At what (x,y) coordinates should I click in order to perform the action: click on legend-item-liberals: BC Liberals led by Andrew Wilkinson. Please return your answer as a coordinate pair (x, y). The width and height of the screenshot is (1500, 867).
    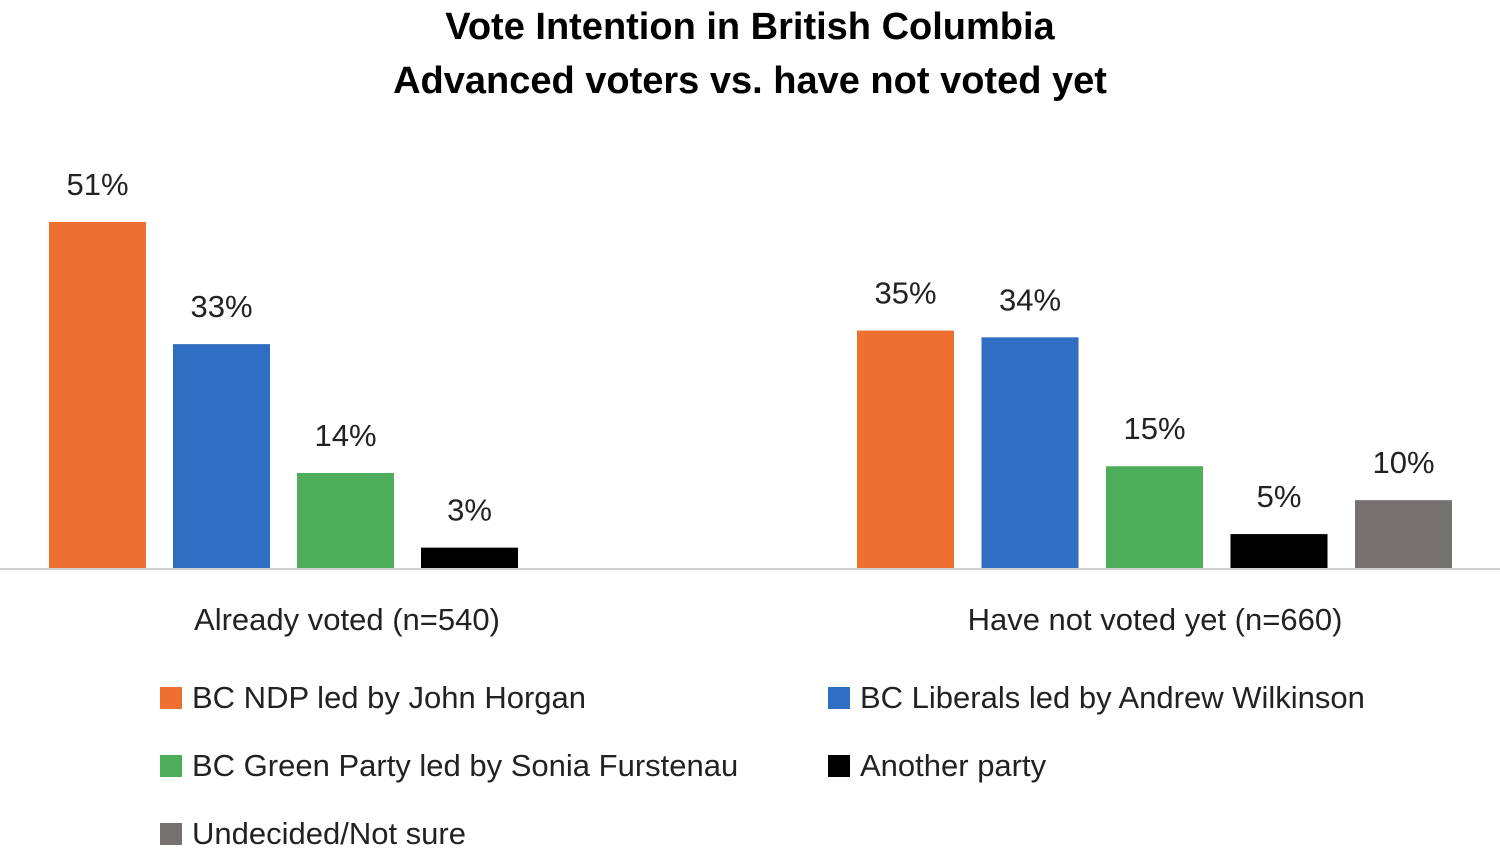
    Looking at the image, I should click on (1096, 698).